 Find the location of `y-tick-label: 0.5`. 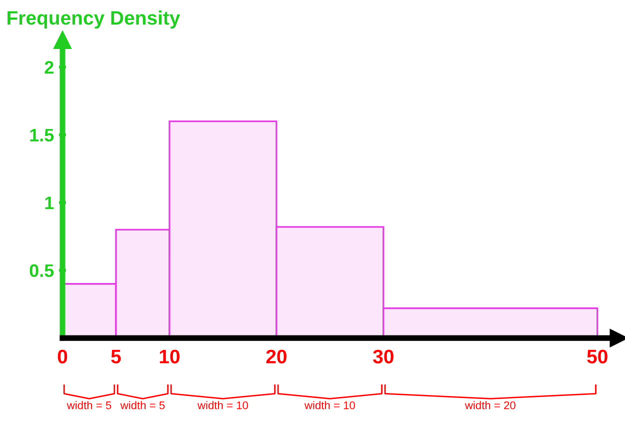

y-tick-label: 0.5 is located at coordinates (42, 271).